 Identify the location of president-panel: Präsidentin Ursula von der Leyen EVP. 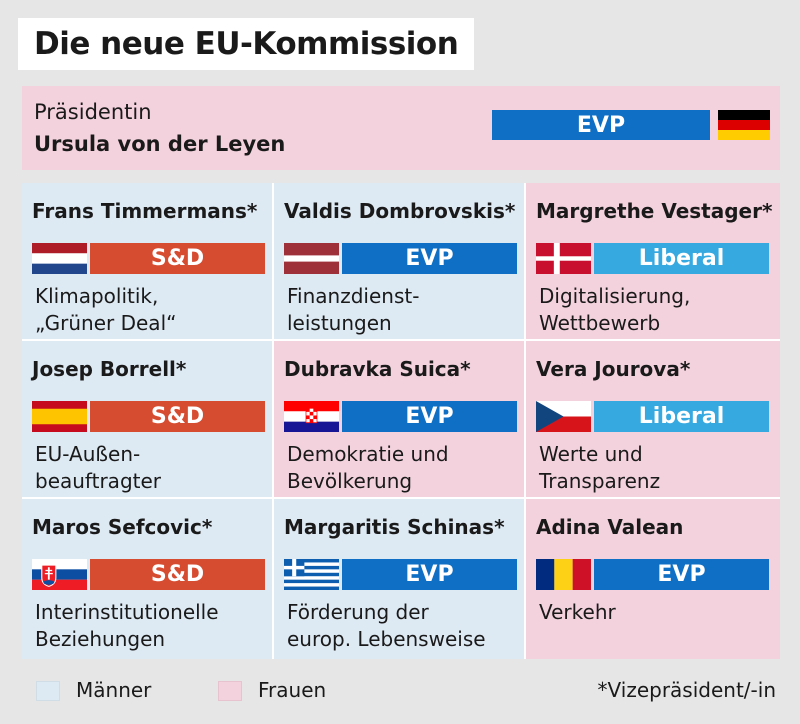
(401, 128).